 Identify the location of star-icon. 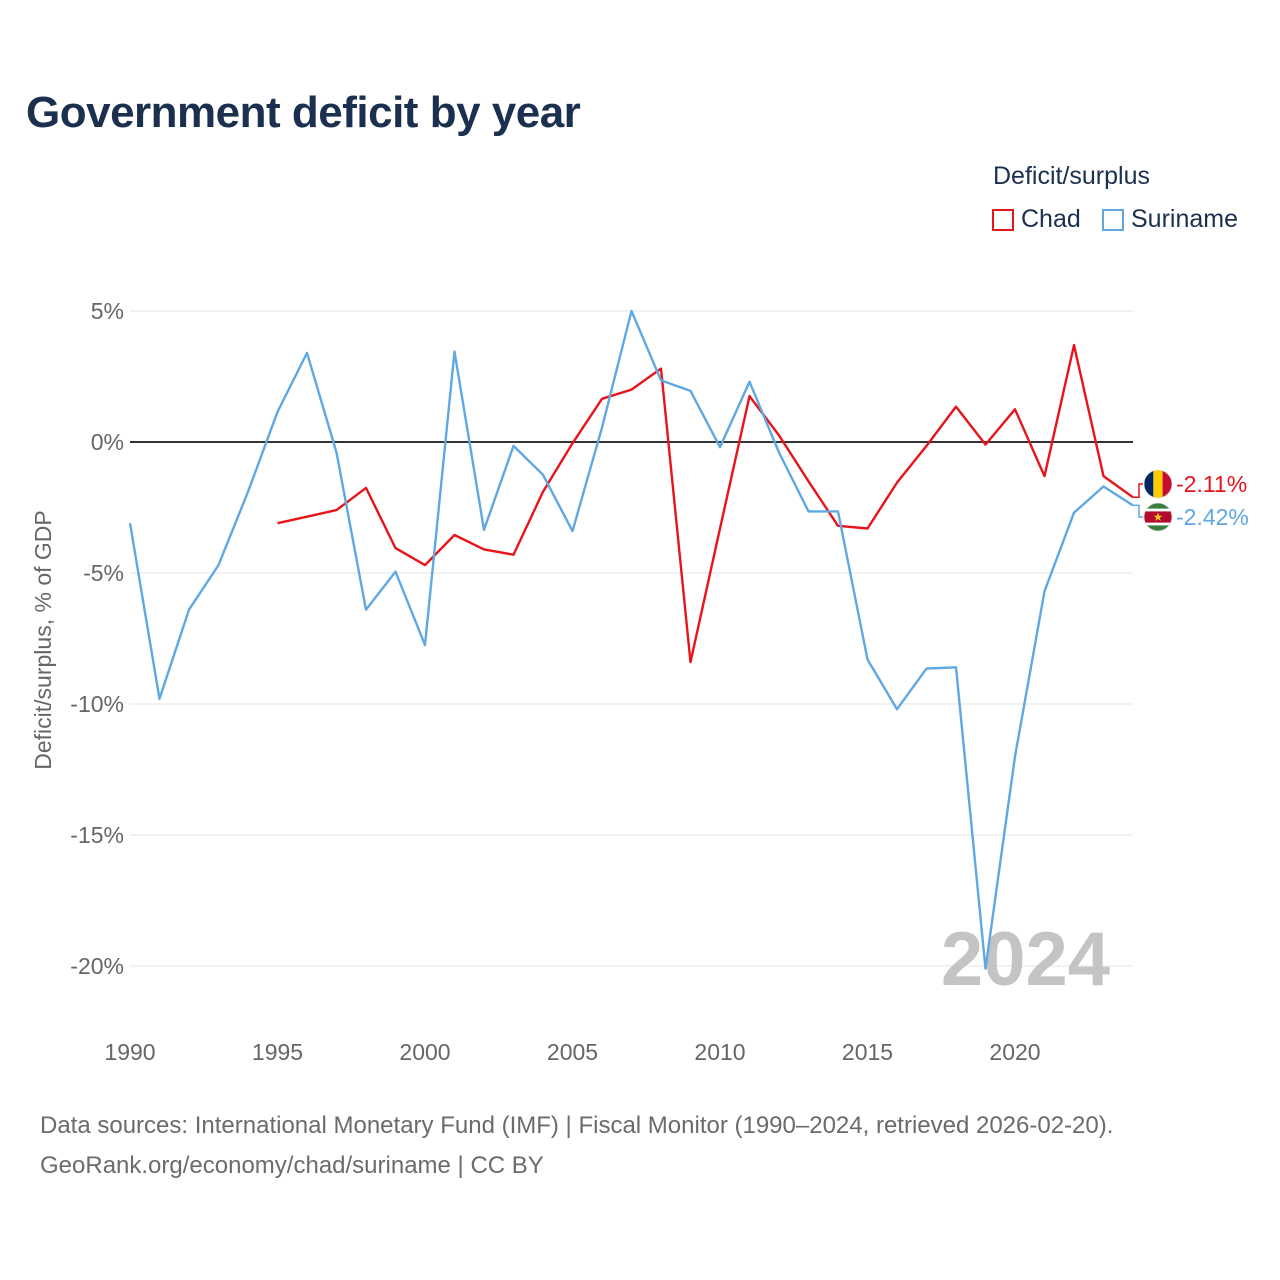
(1158, 516).